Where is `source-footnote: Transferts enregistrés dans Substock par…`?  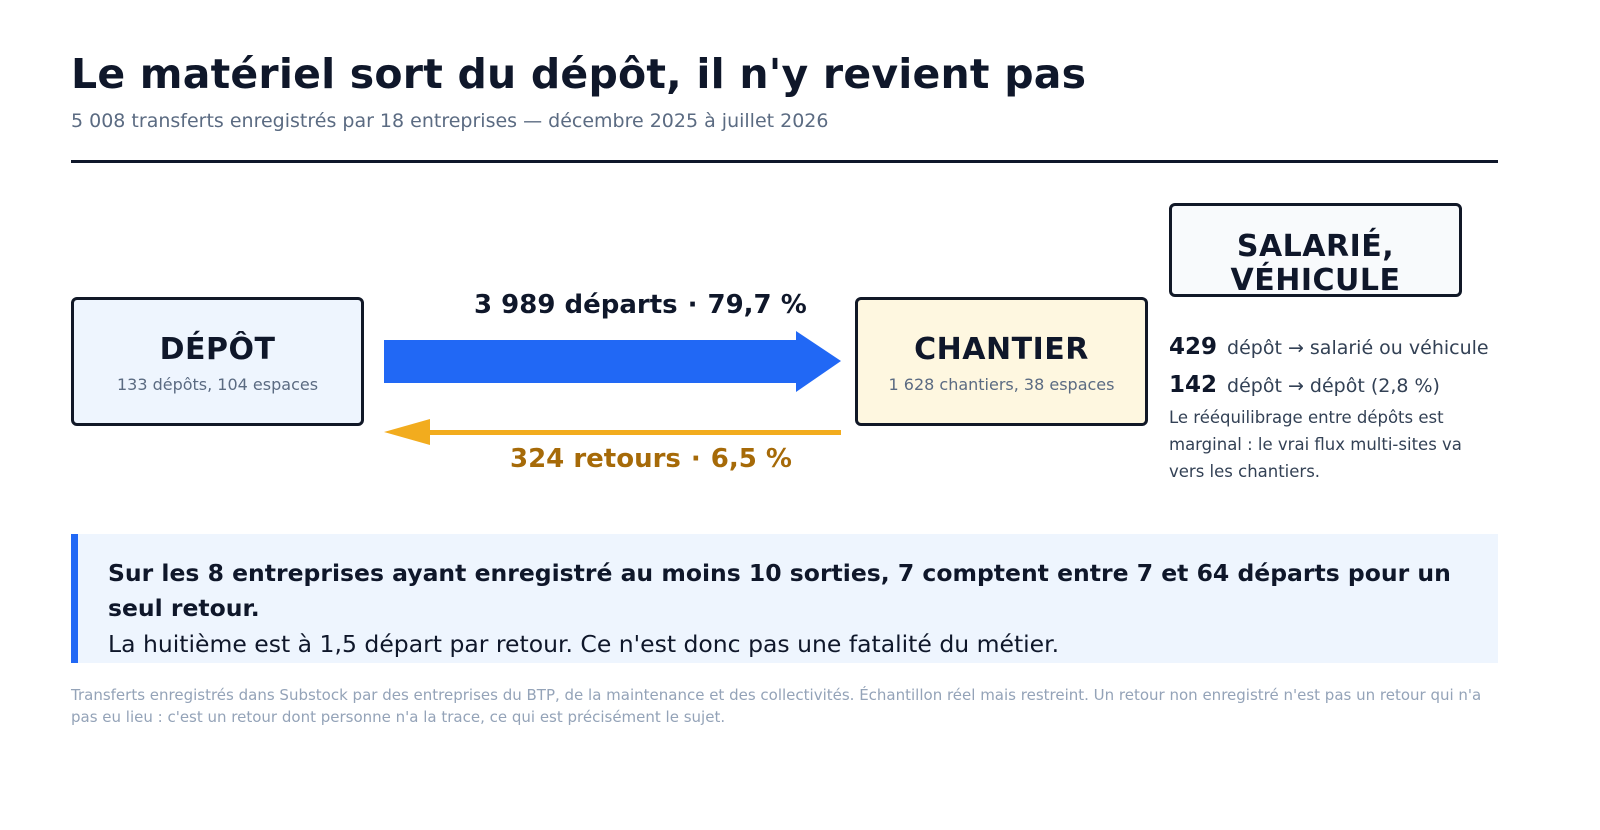
source-footnote: Transferts enregistrés dans Substock par… is located at coordinates (776, 706).